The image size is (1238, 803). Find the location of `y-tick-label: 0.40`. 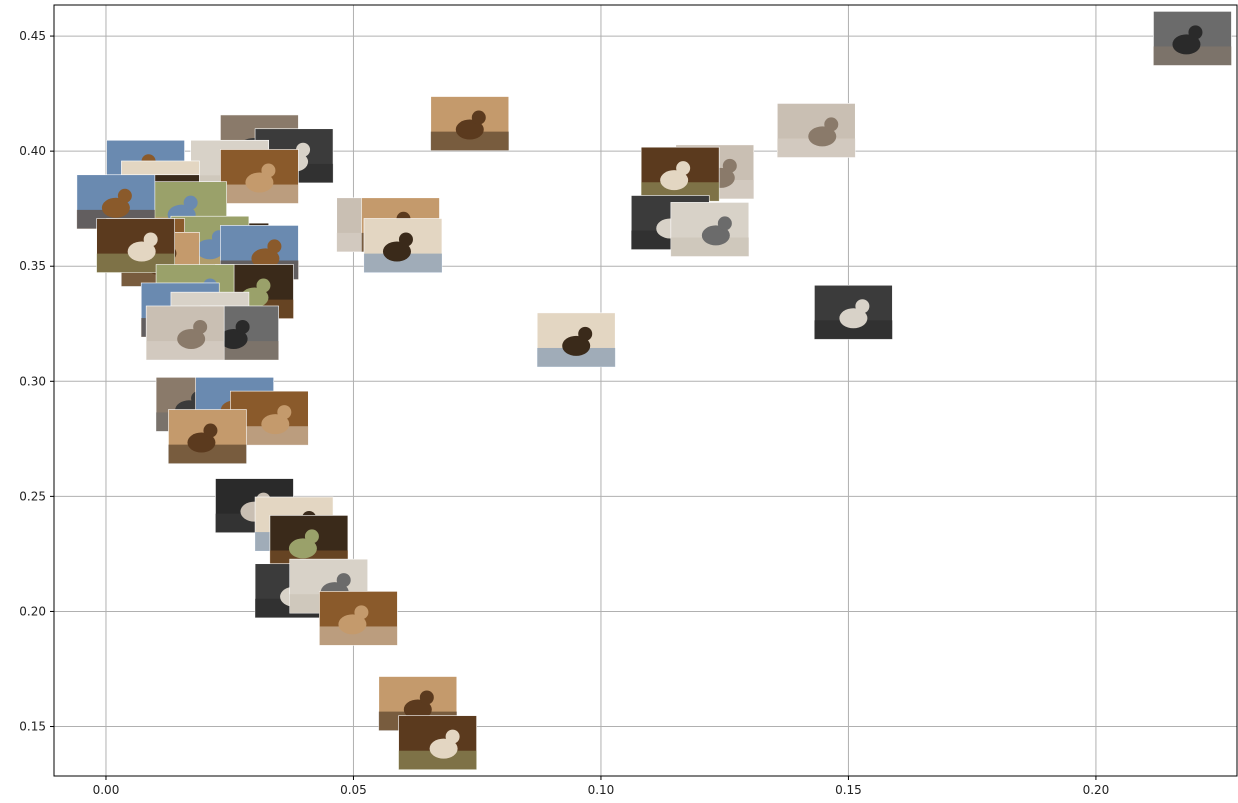

y-tick-label: 0.40 is located at coordinates (32, 151).